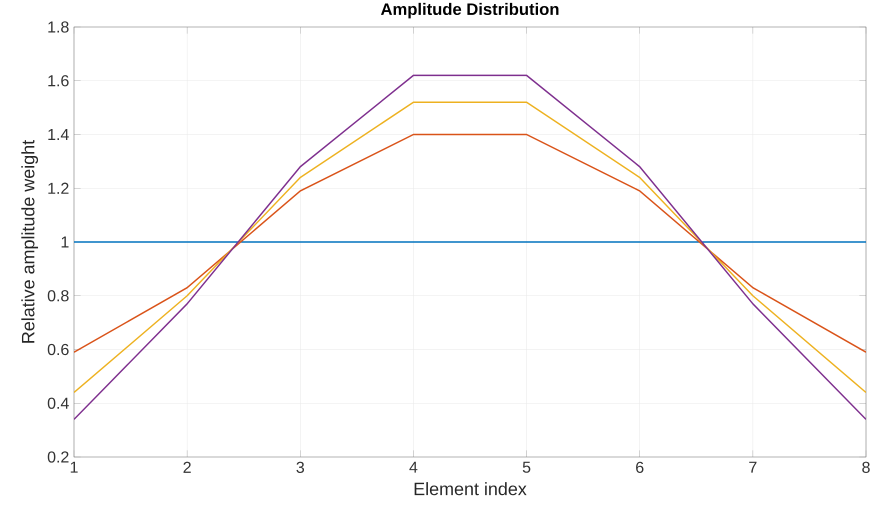  I want to click on chart-title: Amplitude Distribution, so click(469, 10).